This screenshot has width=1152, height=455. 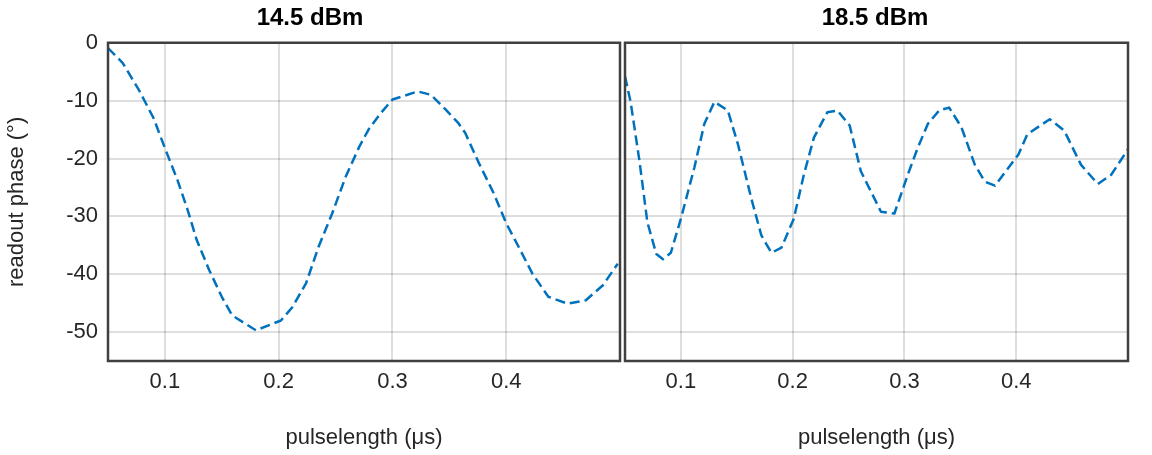 What do you see at coordinates (82, 331) in the screenshot?
I see `y-tick-label: -50` at bounding box center [82, 331].